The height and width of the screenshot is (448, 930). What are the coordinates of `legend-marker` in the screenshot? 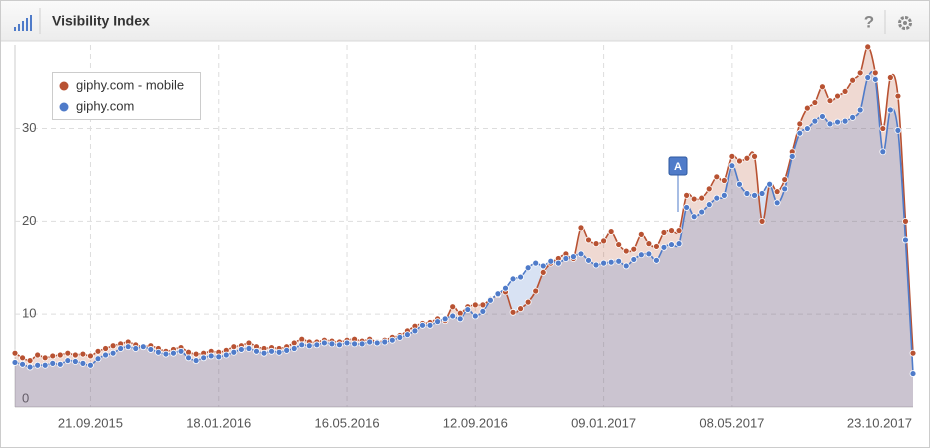 It's located at (64, 107).